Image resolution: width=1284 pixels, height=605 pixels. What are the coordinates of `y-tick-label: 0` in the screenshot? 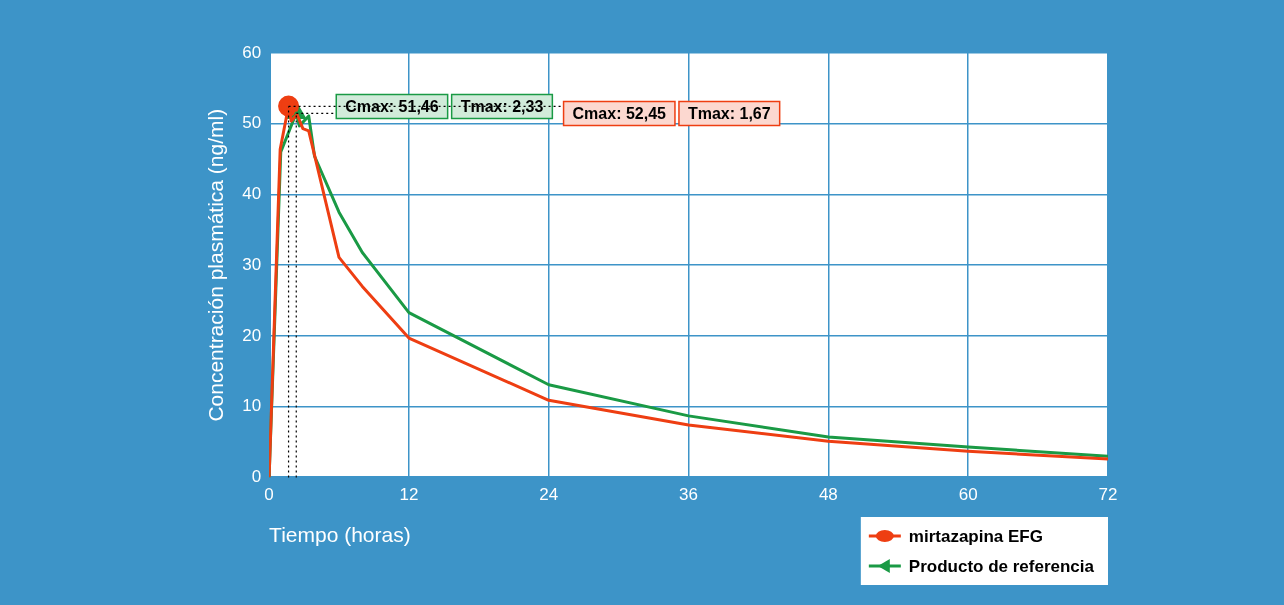 It's located at (256, 477).